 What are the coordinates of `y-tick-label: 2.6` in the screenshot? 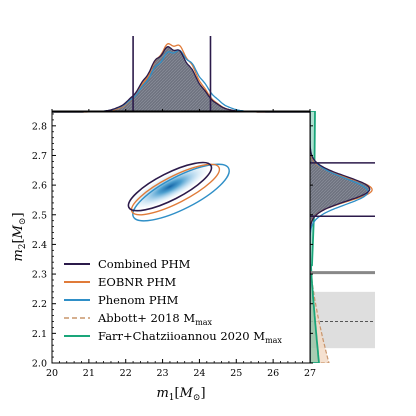 It's located at (39, 186).